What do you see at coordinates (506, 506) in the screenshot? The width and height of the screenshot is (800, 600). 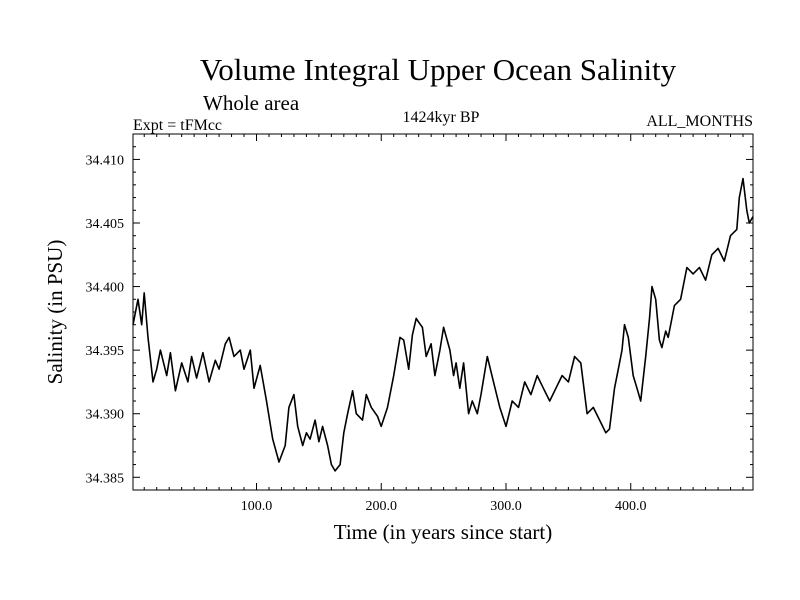 I see `x-tick-label: 300.0` at bounding box center [506, 506].